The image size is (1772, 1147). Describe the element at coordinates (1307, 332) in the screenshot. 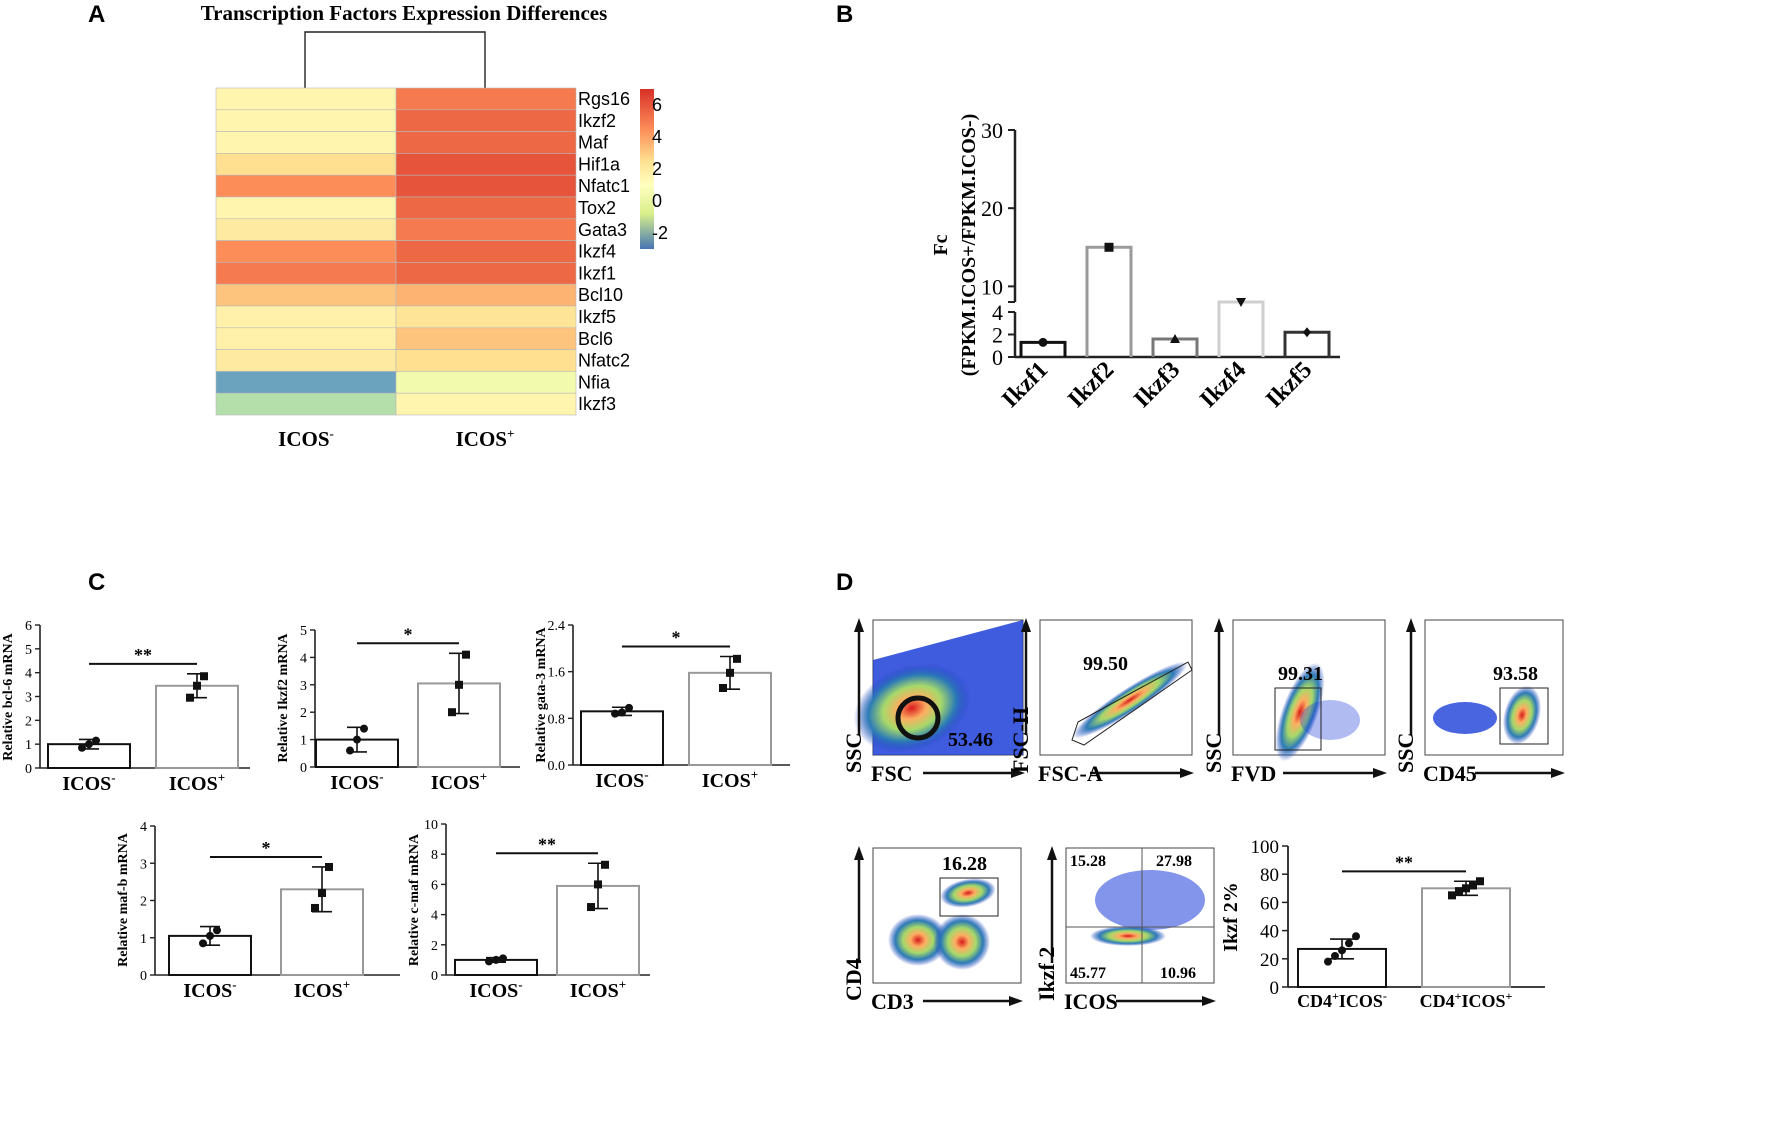

I see `b-marker-diamond` at that location.